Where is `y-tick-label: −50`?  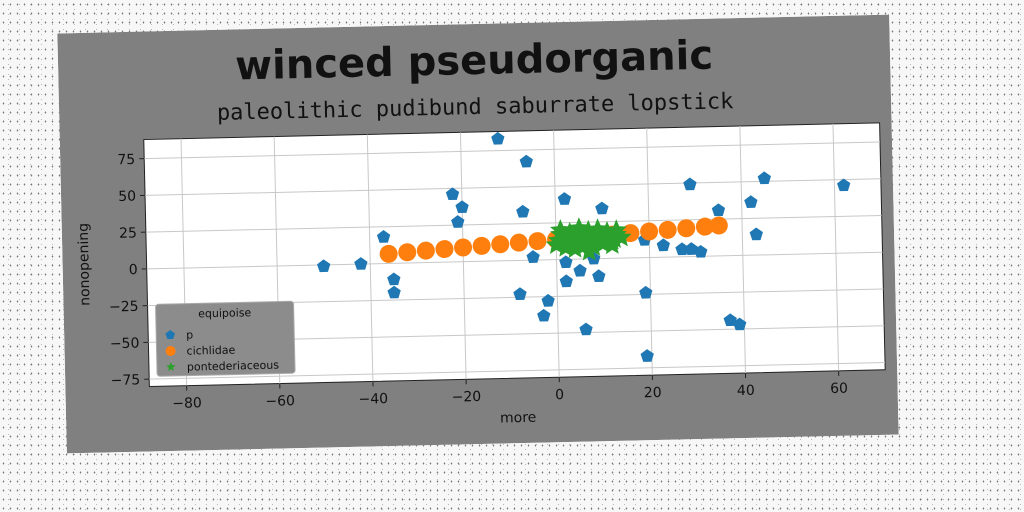
y-tick-label: −50 is located at coordinates (125, 344).